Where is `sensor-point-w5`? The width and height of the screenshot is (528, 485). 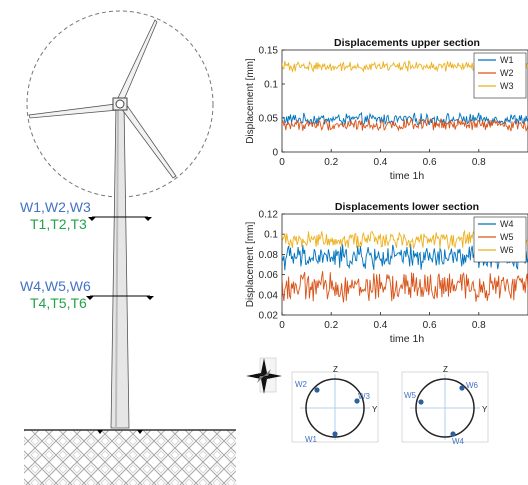
sensor-point-w5 is located at coordinates (421, 402).